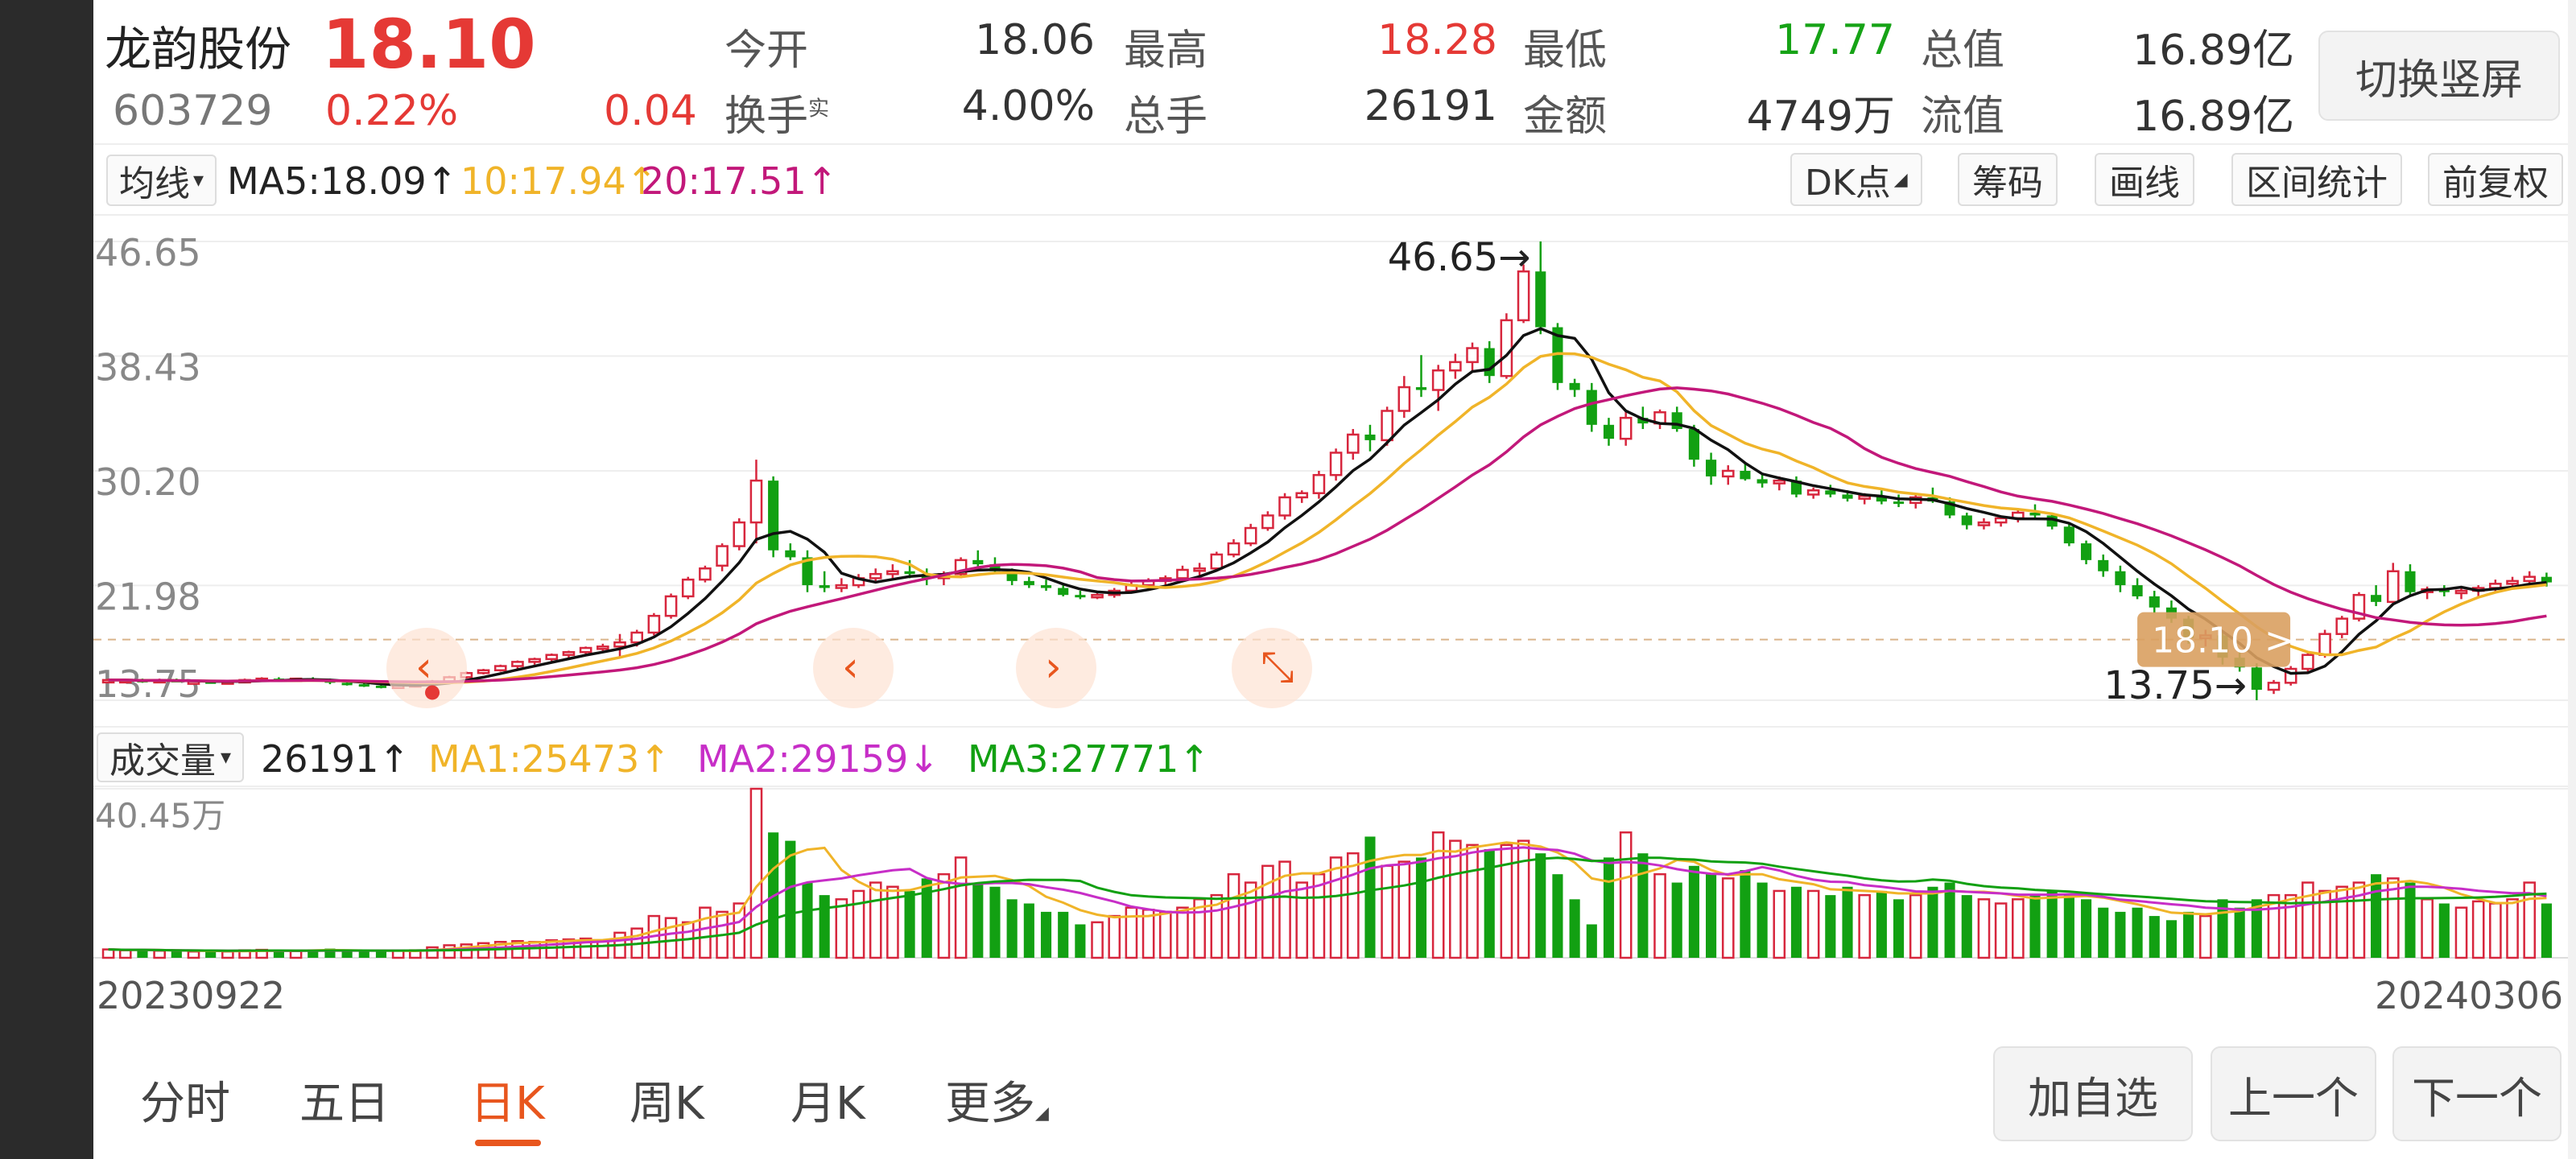 The width and height of the screenshot is (2576, 1159). Describe the element at coordinates (185, 1104) in the screenshot. I see `tab-intraday: 分时` at that location.